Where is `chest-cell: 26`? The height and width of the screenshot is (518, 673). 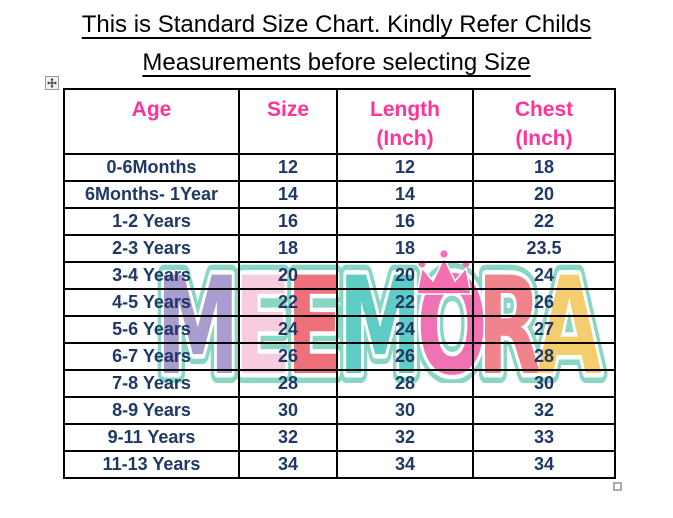
chest-cell: 26 is located at coordinates (544, 302).